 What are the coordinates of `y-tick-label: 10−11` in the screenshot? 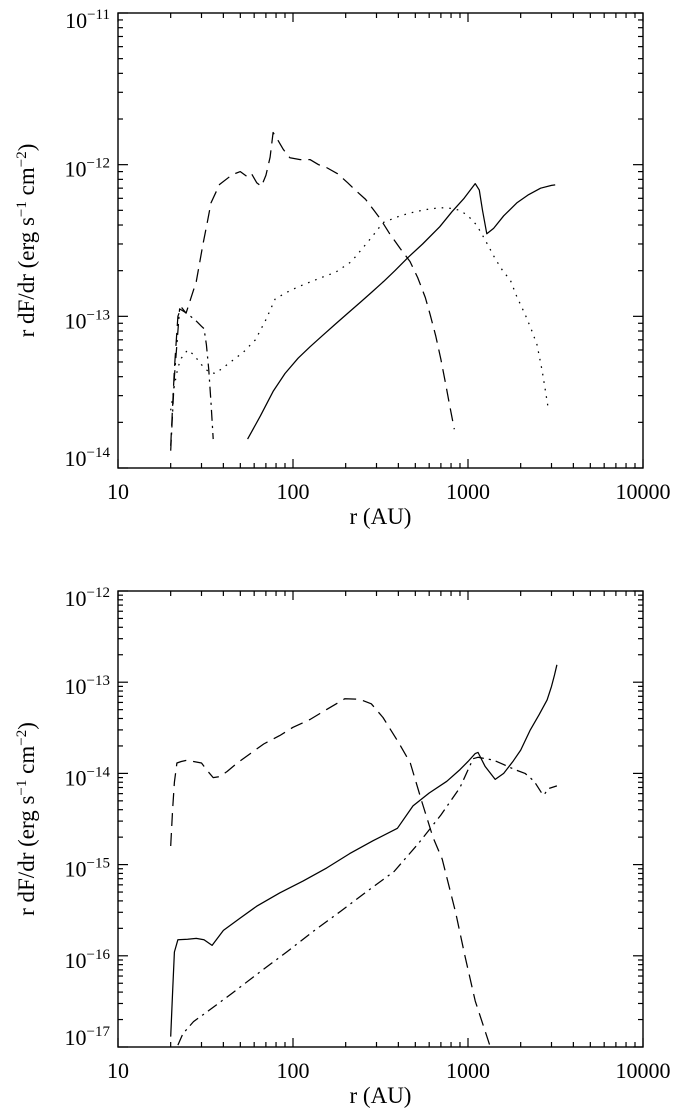 It's located at (87, 20).